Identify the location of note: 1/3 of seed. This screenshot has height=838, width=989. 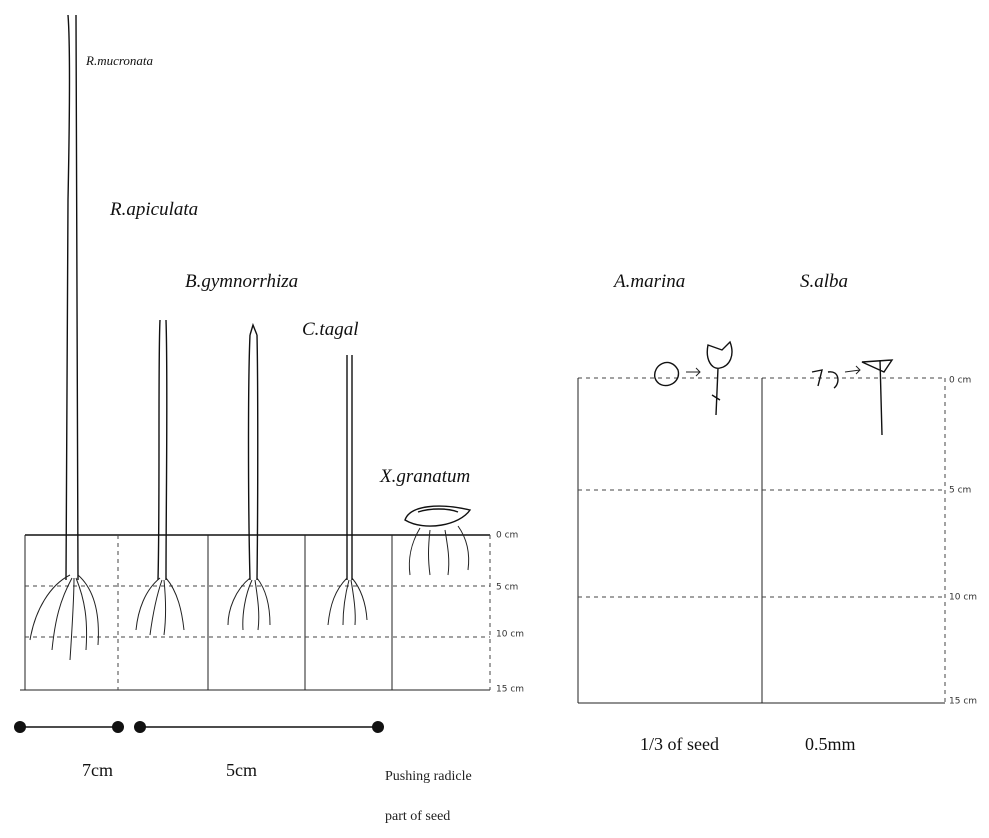
(679, 744).